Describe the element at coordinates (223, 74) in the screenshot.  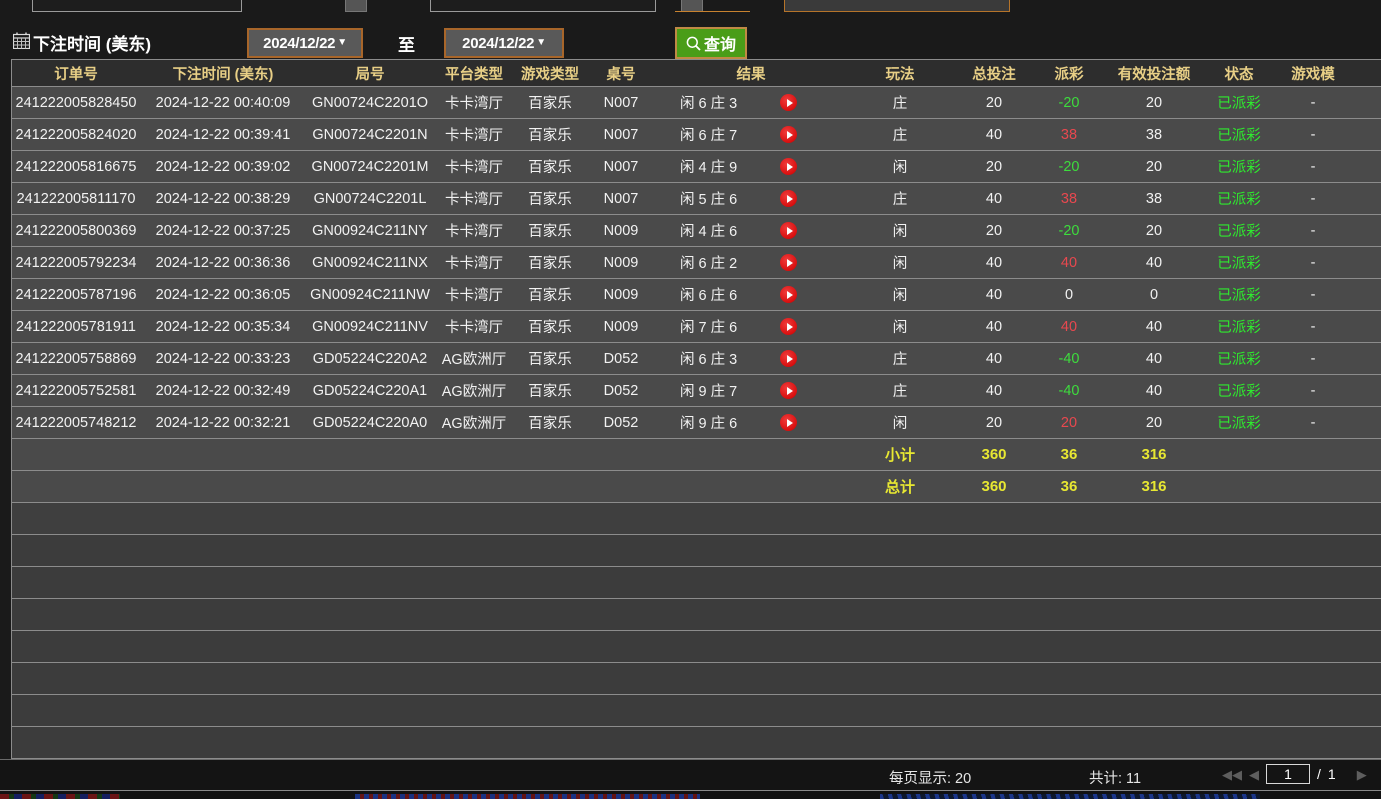
I see `col-header-bet-time: 下注时间 (美东)` at that location.